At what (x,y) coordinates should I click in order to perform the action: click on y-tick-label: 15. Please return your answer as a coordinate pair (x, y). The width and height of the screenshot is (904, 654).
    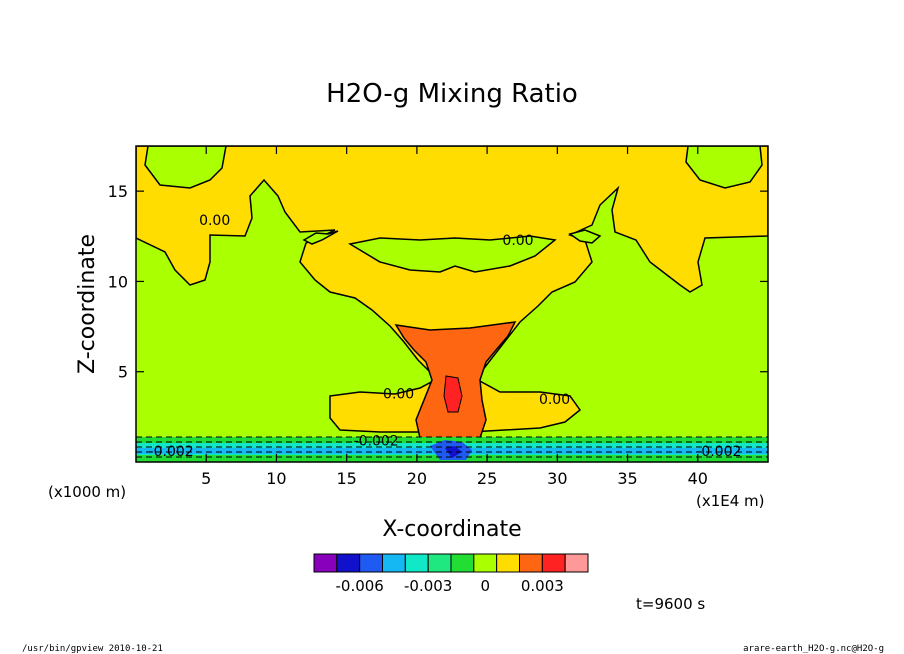
    Looking at the image, I should click on (118, 191).